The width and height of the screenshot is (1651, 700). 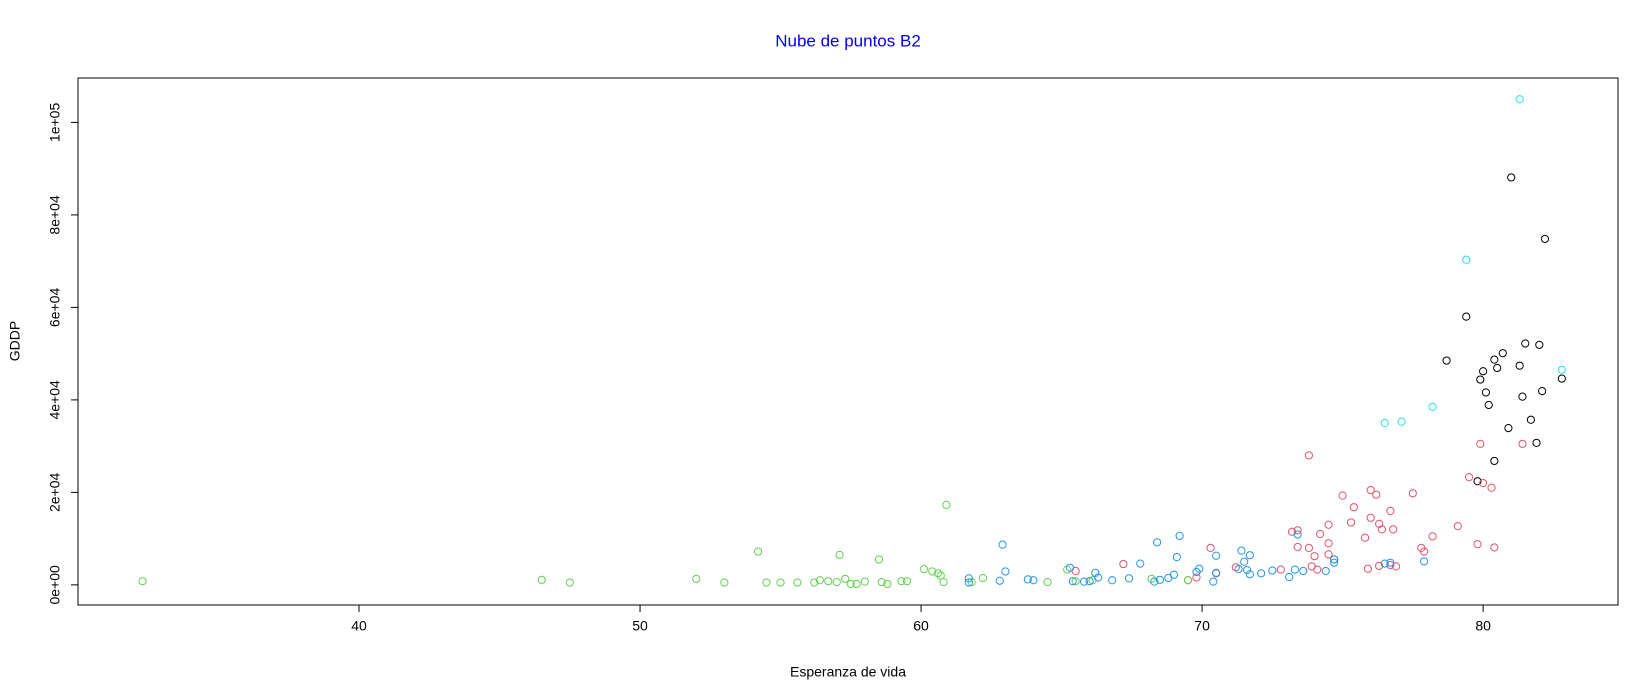 I want to click on x-tick-label: 70, so click(x=1202, y=626).